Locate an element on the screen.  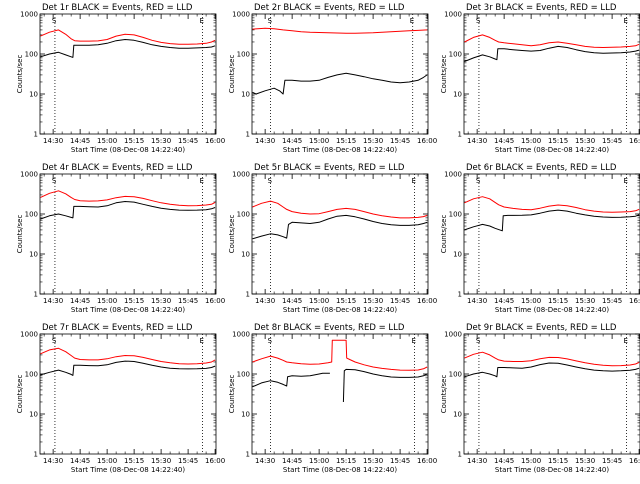
panel-title: Det 3r BLACK = Events, RED = LLD is located at coordinates (541, 8).